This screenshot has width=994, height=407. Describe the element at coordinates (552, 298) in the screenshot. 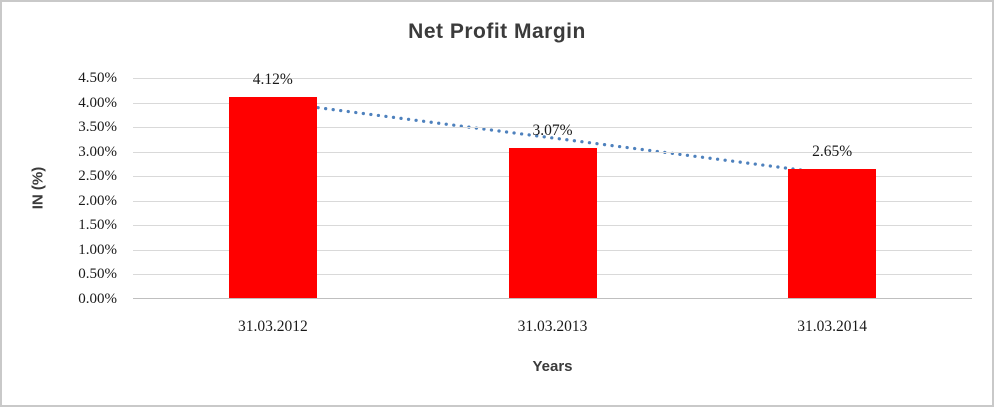

I see `x-axis-line` at that location.